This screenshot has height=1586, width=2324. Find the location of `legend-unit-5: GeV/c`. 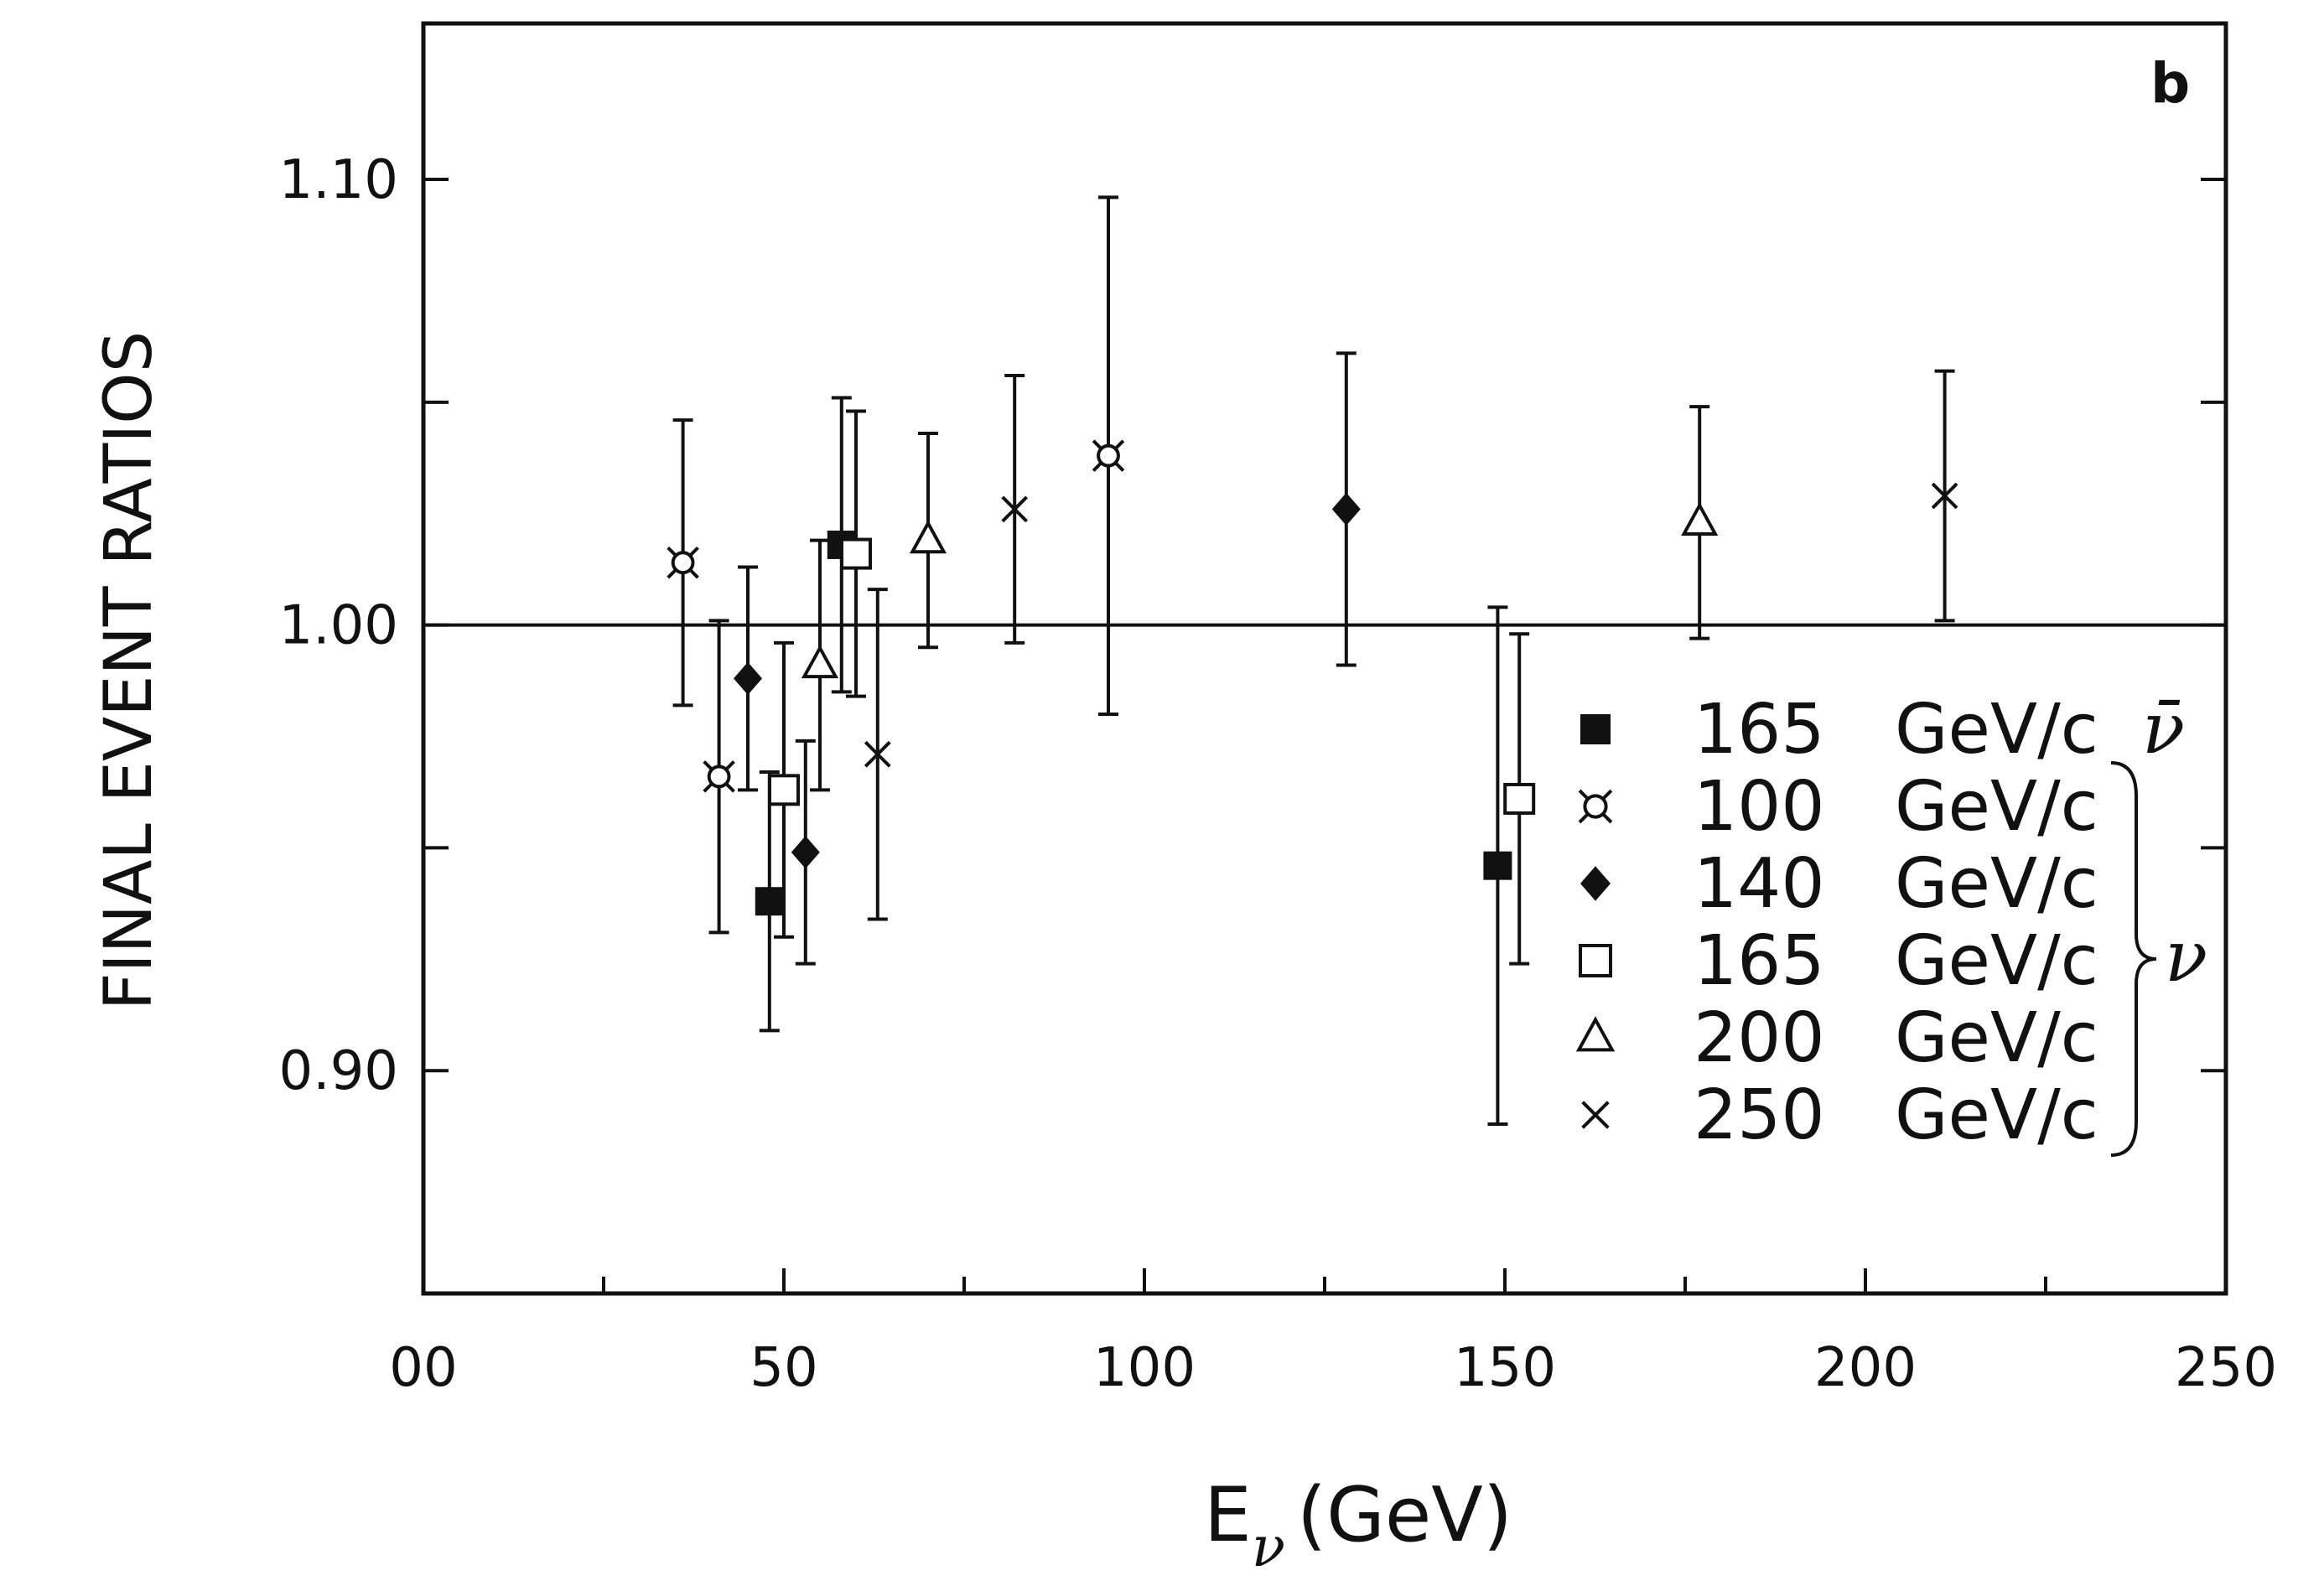

legend-unit-5: GeV/c is located at coordinates (1996, 1115).